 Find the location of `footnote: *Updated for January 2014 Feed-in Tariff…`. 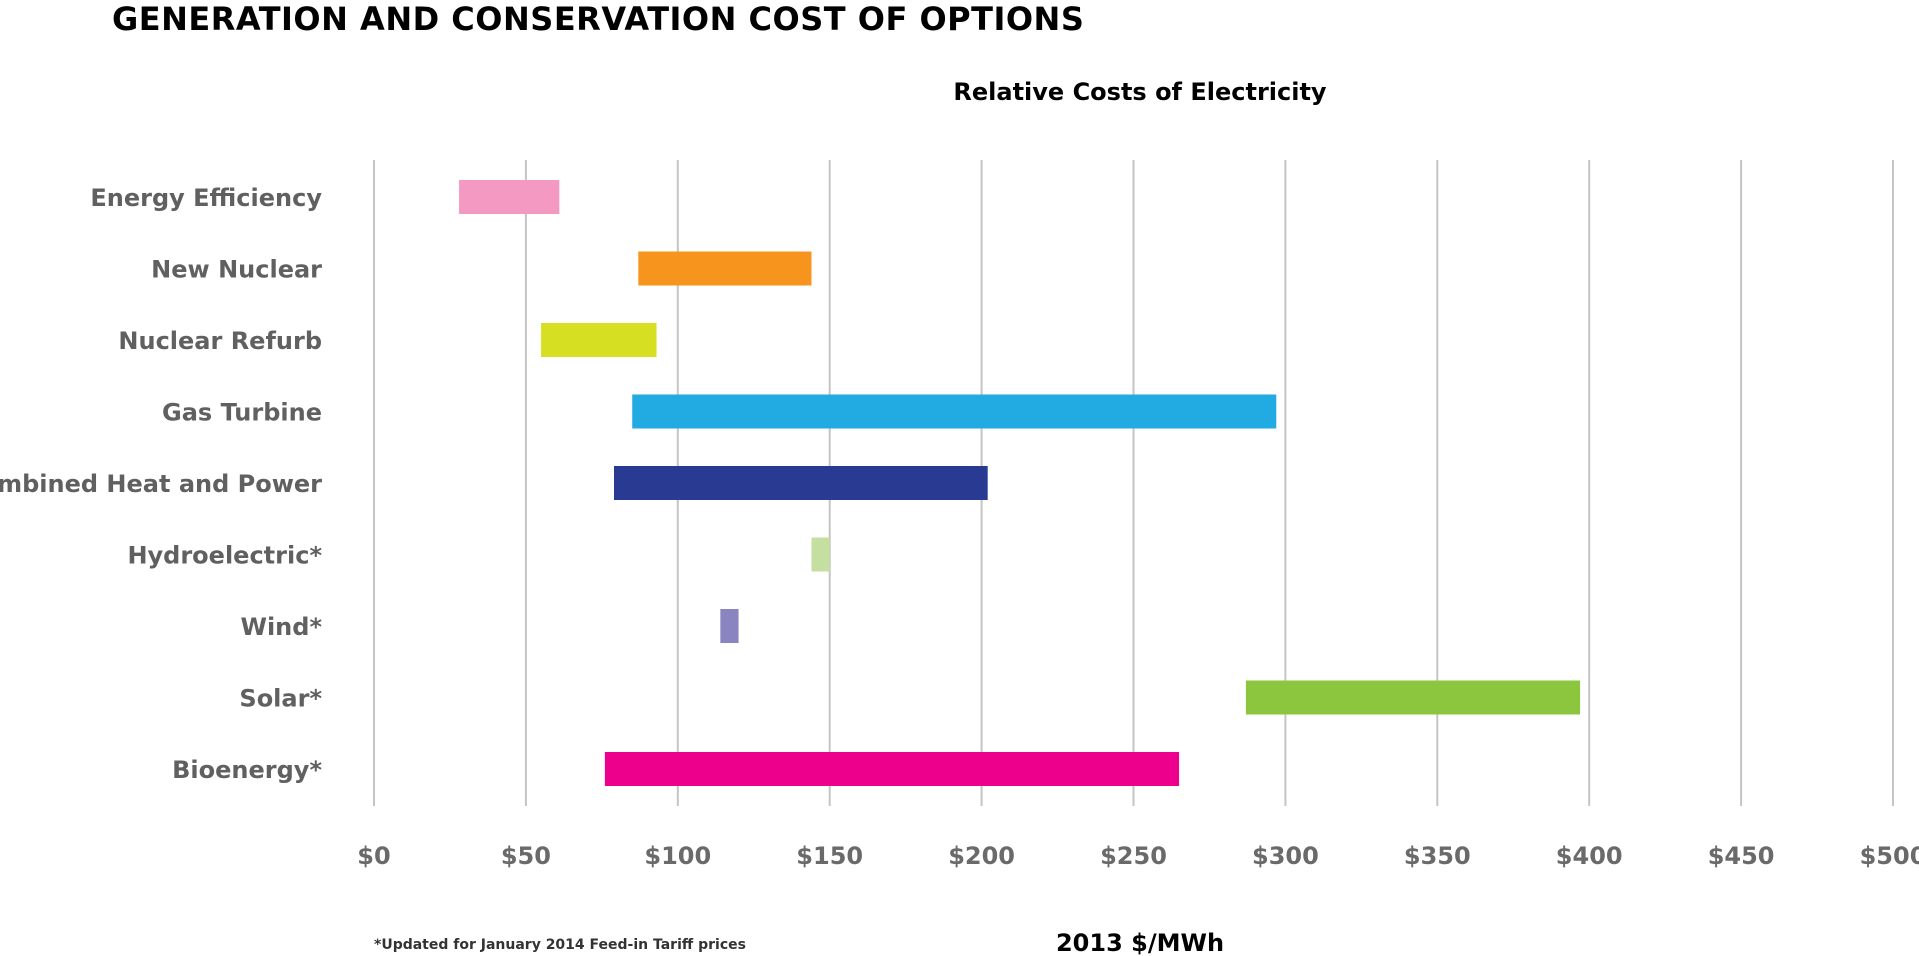

footnote: *Updated for January 2014 Feed-in Tariff… is located at coordinates (560, 945).